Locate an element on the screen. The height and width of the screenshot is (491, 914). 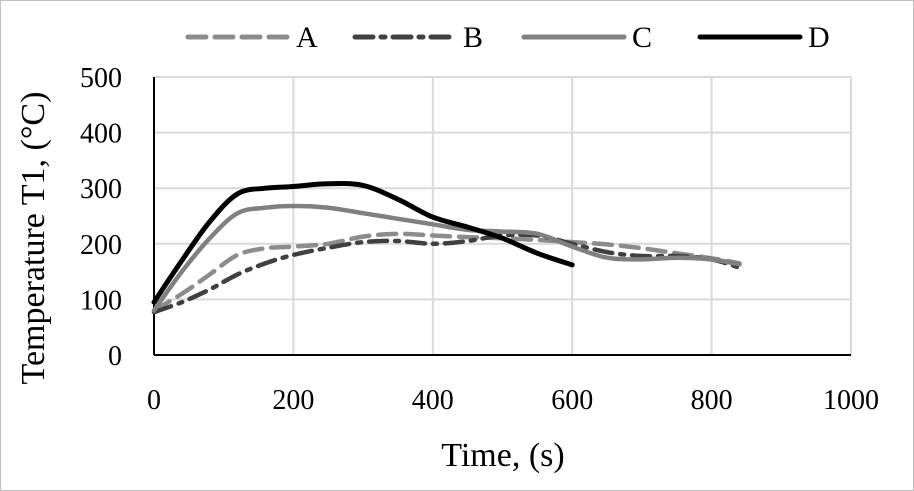
legend-label-b: B is located at coordinates (473, 37).